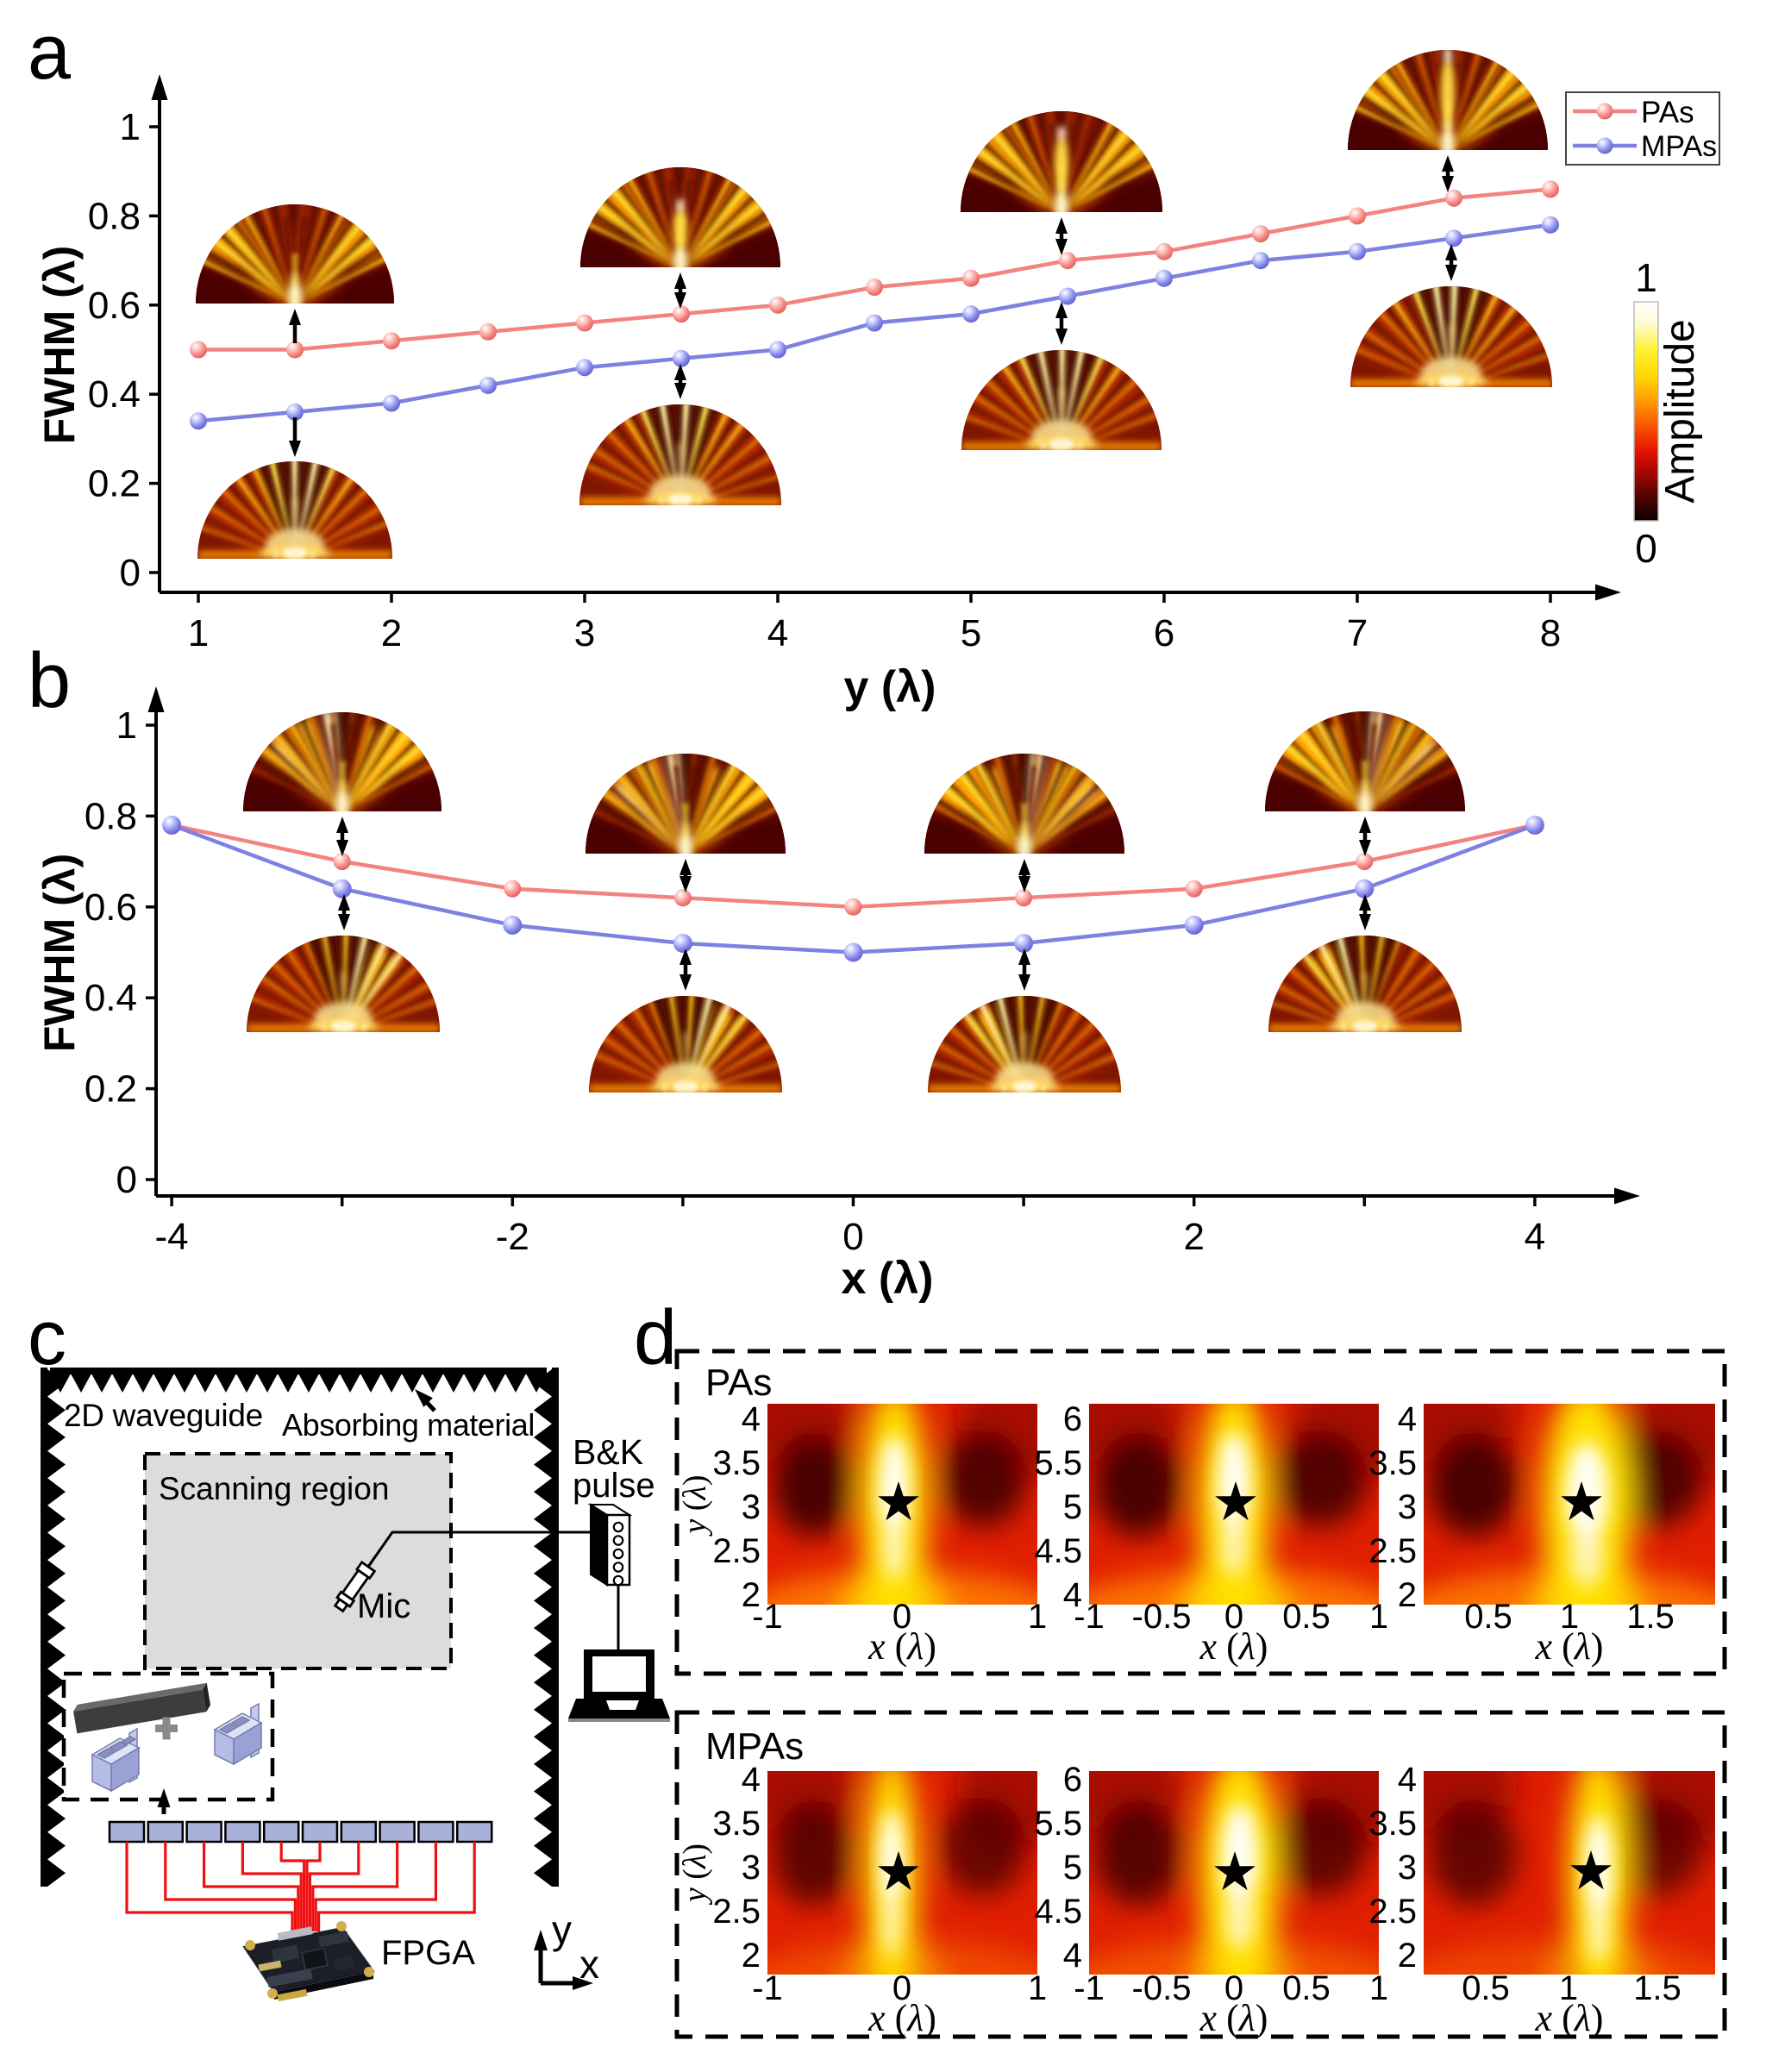 Image resolution: width=1766 pixels, height=2072 pixels. What do you see at coordinates (115, 306) in the screenshot?
I see `svg-text: 0.6` at bounding box center [115, 306].